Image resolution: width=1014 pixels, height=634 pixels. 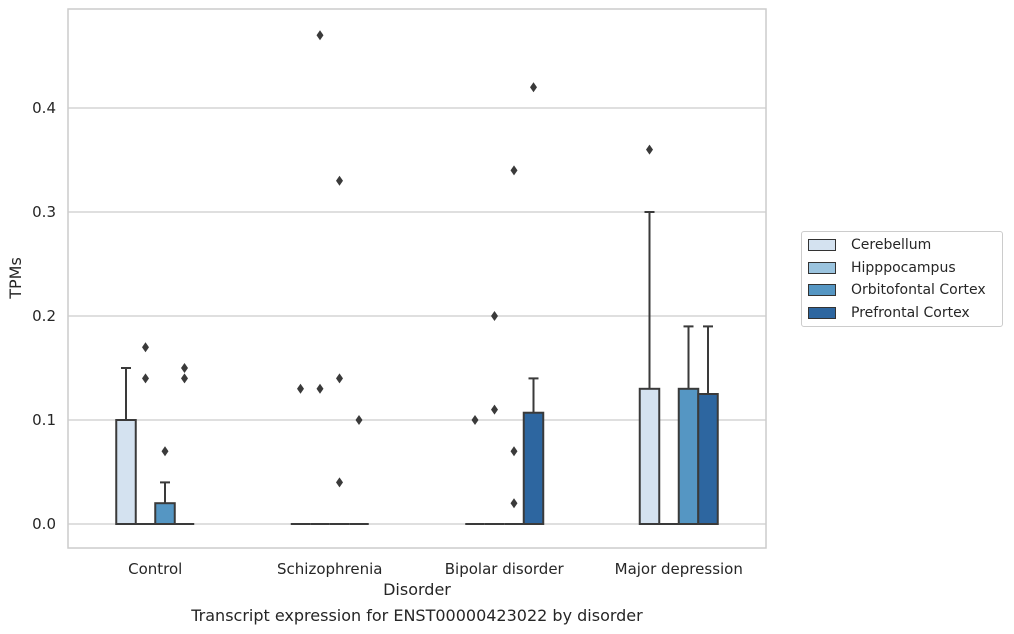 What do you see at coordinates (44, 420) in the screenshot?
I see `y-tick-label: 0.1` at bounding box center [44, 420].